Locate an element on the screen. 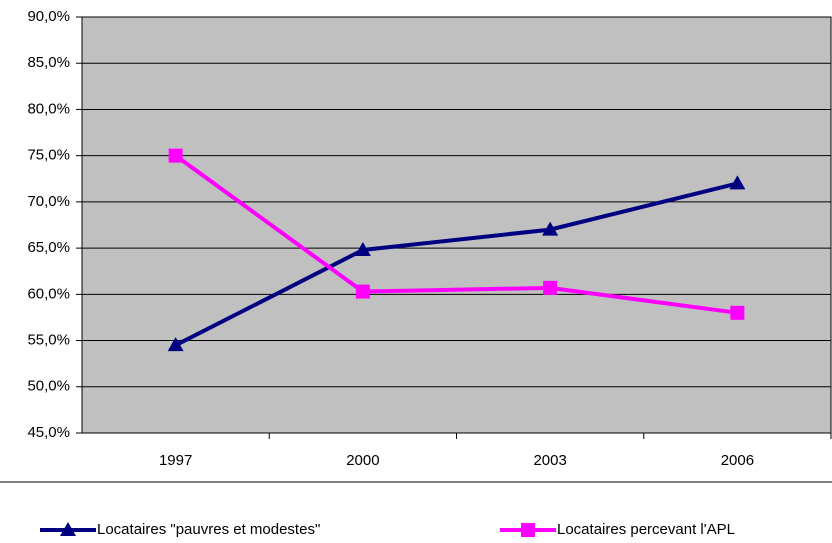 The image size is (832, 543). y-tick-label: 65,0% is located at coordinates (48, 247).